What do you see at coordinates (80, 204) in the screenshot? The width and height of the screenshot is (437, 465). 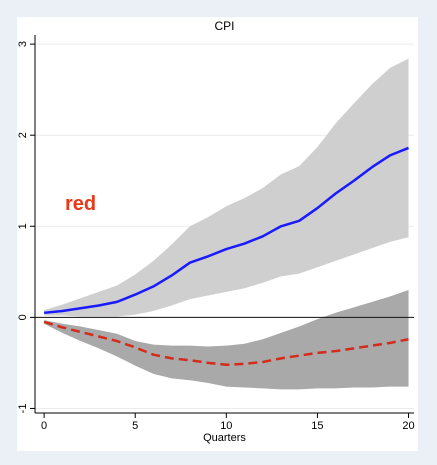 I see `annotation-label: red` at bounding box center [80, 204].